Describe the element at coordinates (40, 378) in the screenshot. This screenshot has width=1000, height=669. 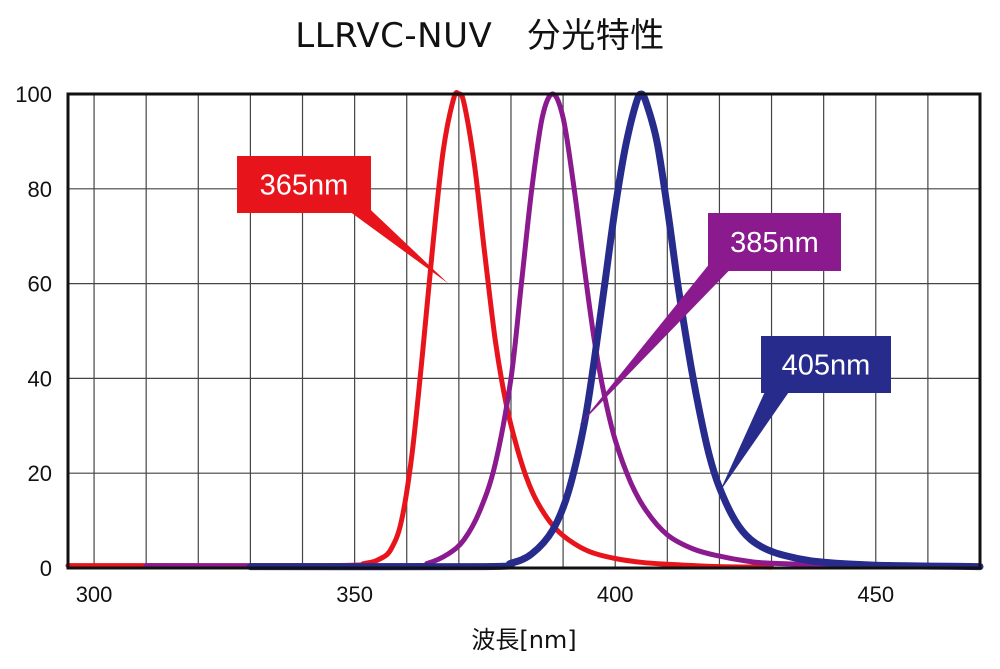
I see `y-tick-label: 40` at that location.